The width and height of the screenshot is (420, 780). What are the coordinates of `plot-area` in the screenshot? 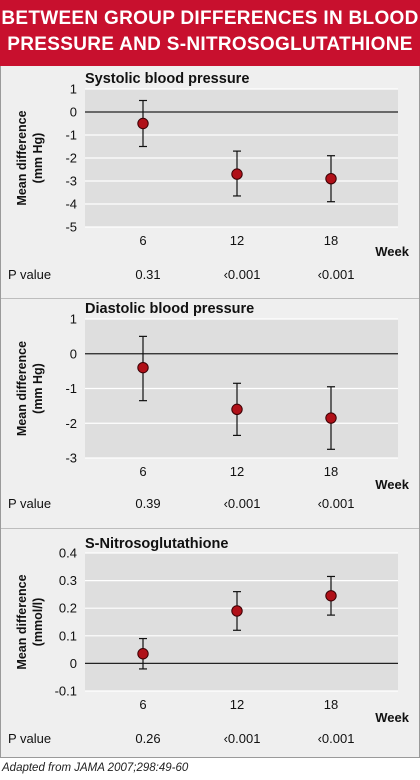 It's located at (241, 622).